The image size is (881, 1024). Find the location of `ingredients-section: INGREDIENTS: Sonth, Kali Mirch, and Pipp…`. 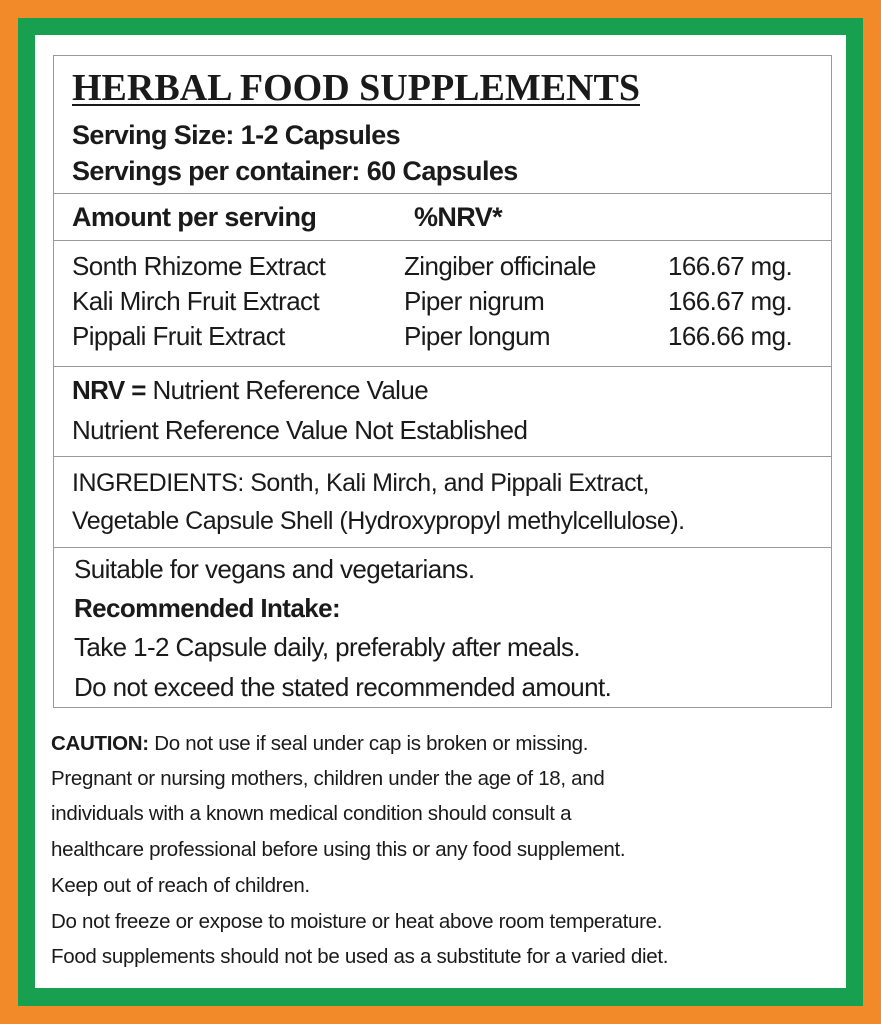

ingredients-section: INGREDIENTS: Sonth, Kali Mirch, and Pipp… is located at coordinates (442, 502).